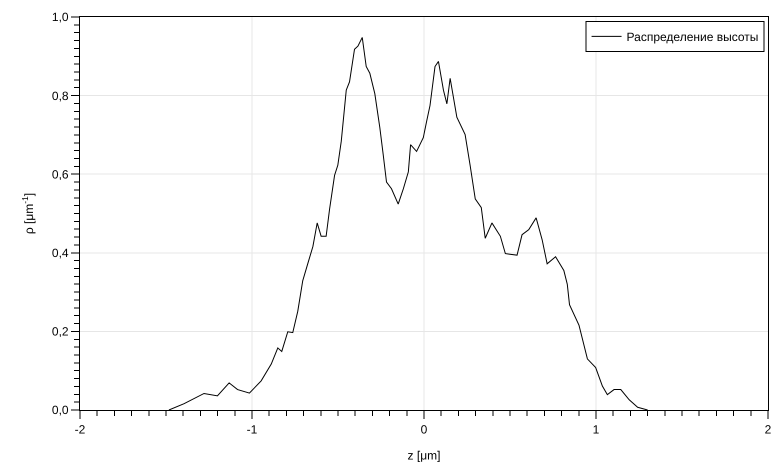  I want to click on y-tick-label: 0,6, so click(60, 174).